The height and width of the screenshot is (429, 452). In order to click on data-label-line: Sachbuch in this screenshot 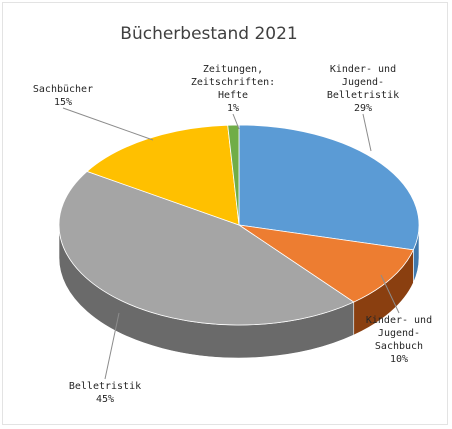, I will do `click(399, 346)`.